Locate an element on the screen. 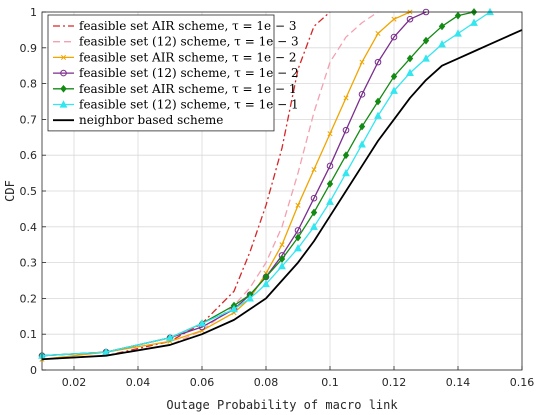 This screenshot has height=415, width=550. y-tick-label: 1 is located at coordinates (33, 12).